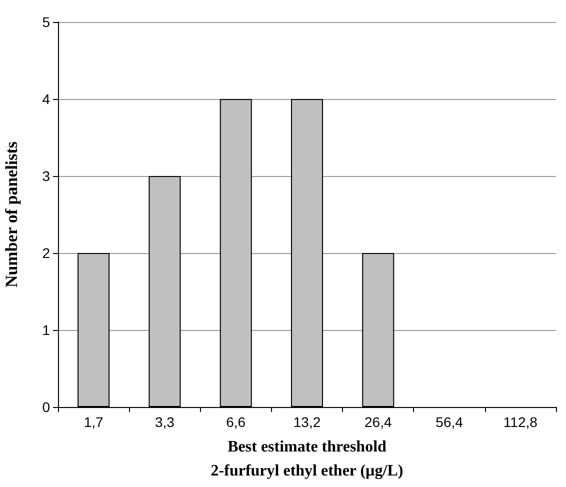  What do you see at coordinates (307, 422) in the screenshot?
I see `x-tick-label: 13,2` at bounding box center [307, 422].